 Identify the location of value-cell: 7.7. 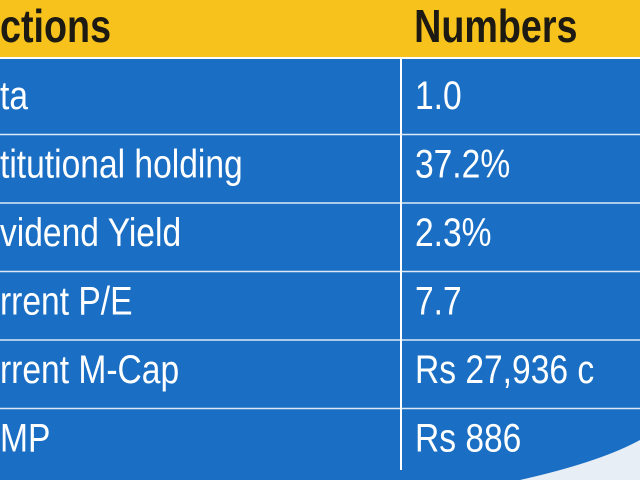
(438, 301).